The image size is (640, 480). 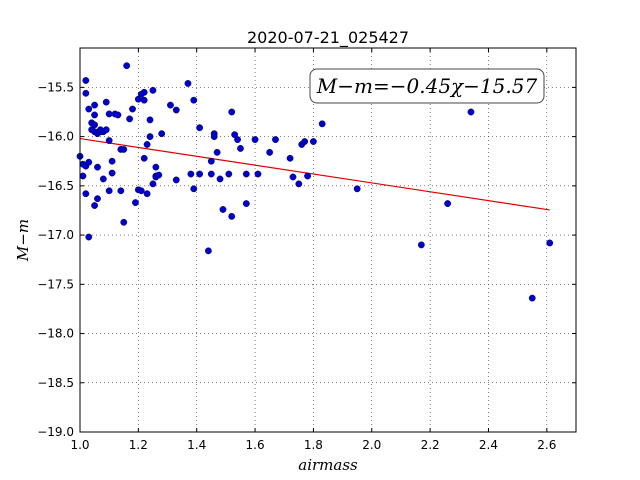 I want to click on x-tick-label: 2.2, so click(x=430, y=445).